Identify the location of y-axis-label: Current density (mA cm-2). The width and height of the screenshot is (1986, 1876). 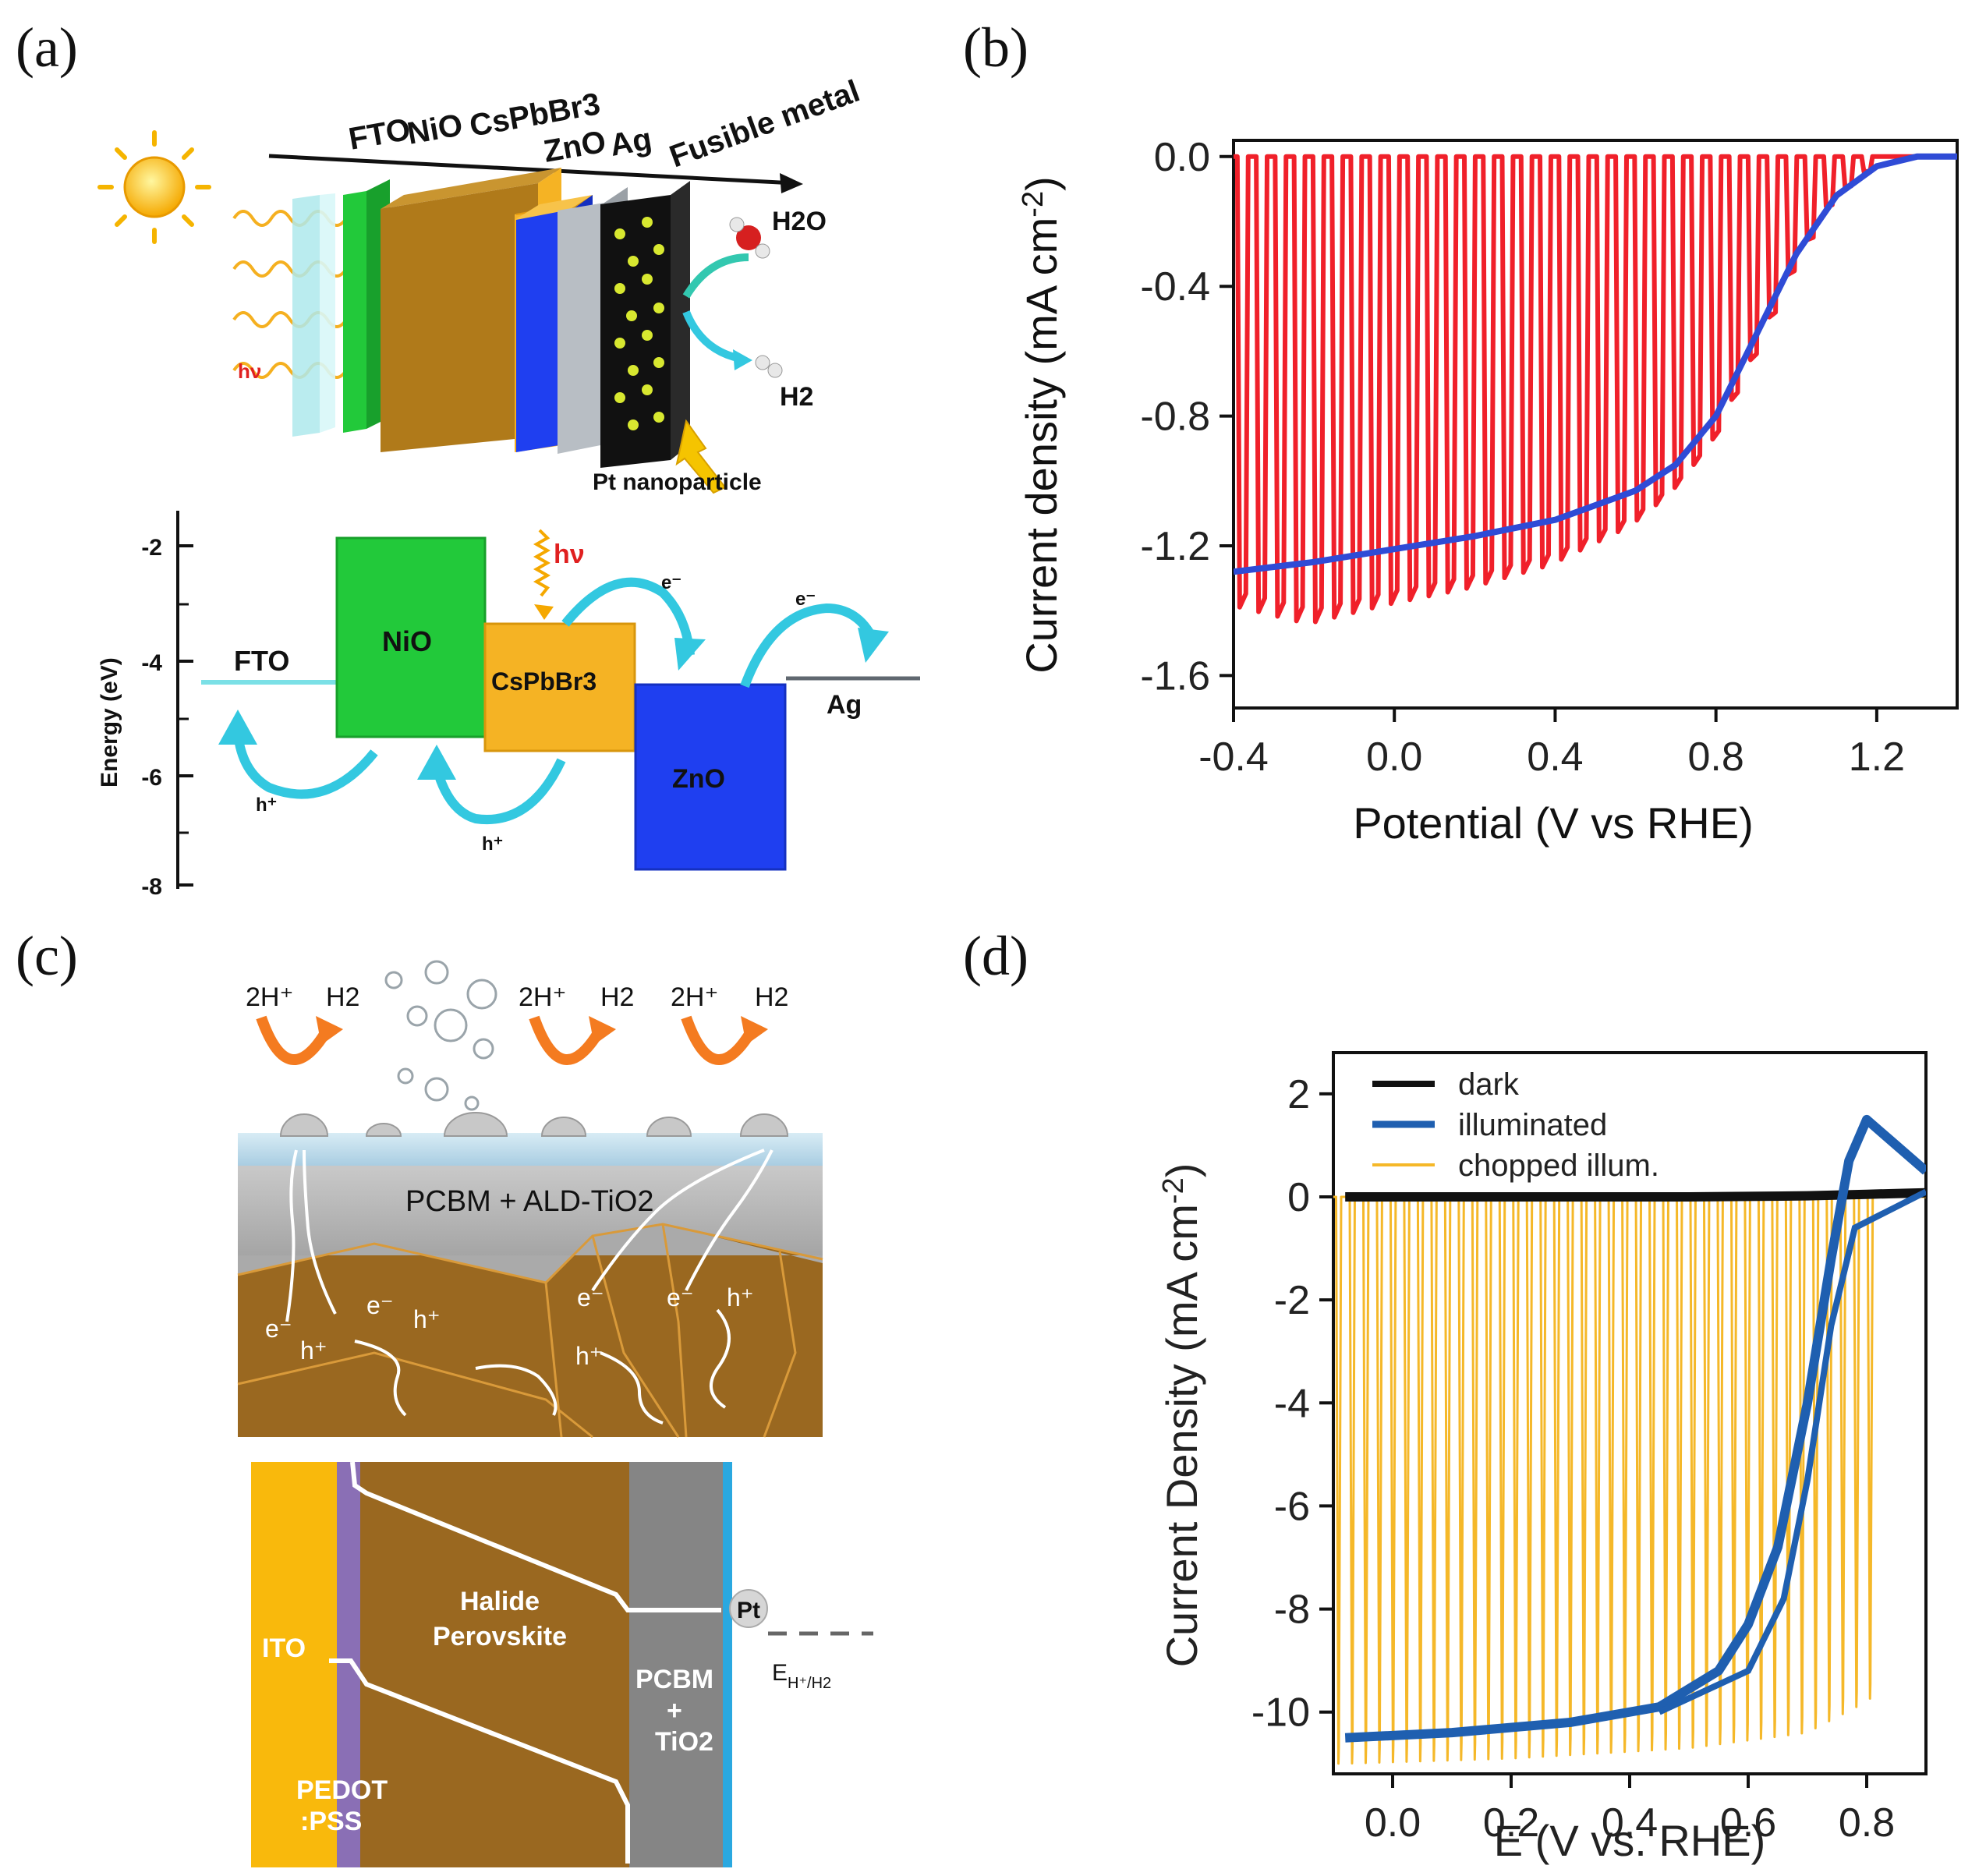
(1041, 425).